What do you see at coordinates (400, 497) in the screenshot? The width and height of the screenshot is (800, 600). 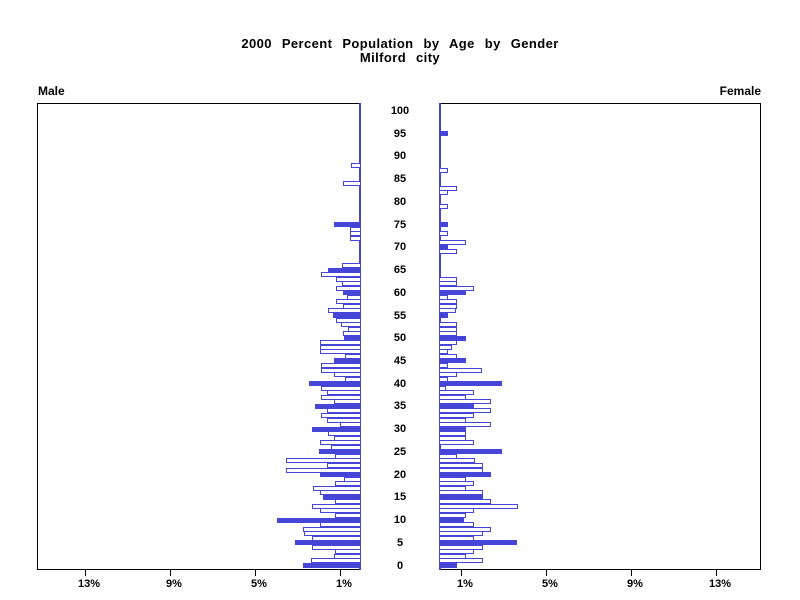 I see `age-tick-label-15: 15` at bounding box center [400, 497].